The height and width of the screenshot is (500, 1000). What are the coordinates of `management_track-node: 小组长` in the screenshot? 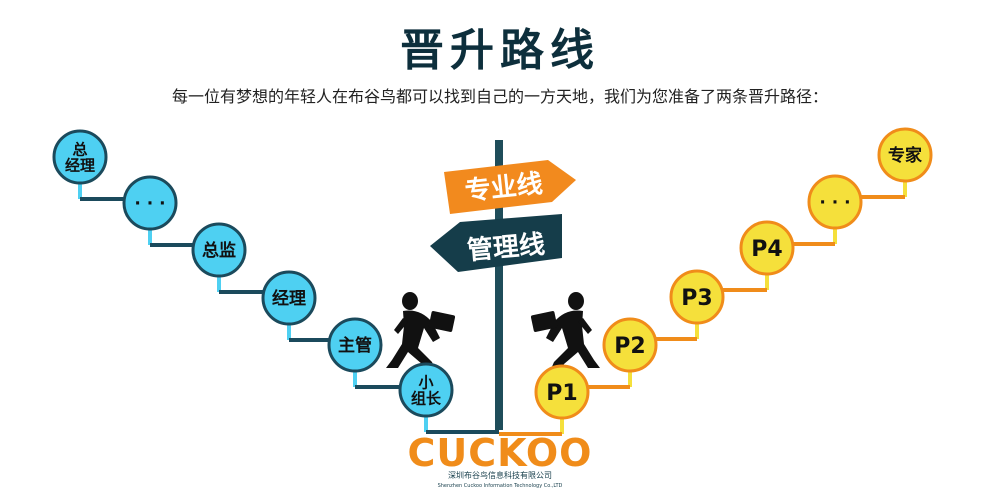 It's located at (426, 390).